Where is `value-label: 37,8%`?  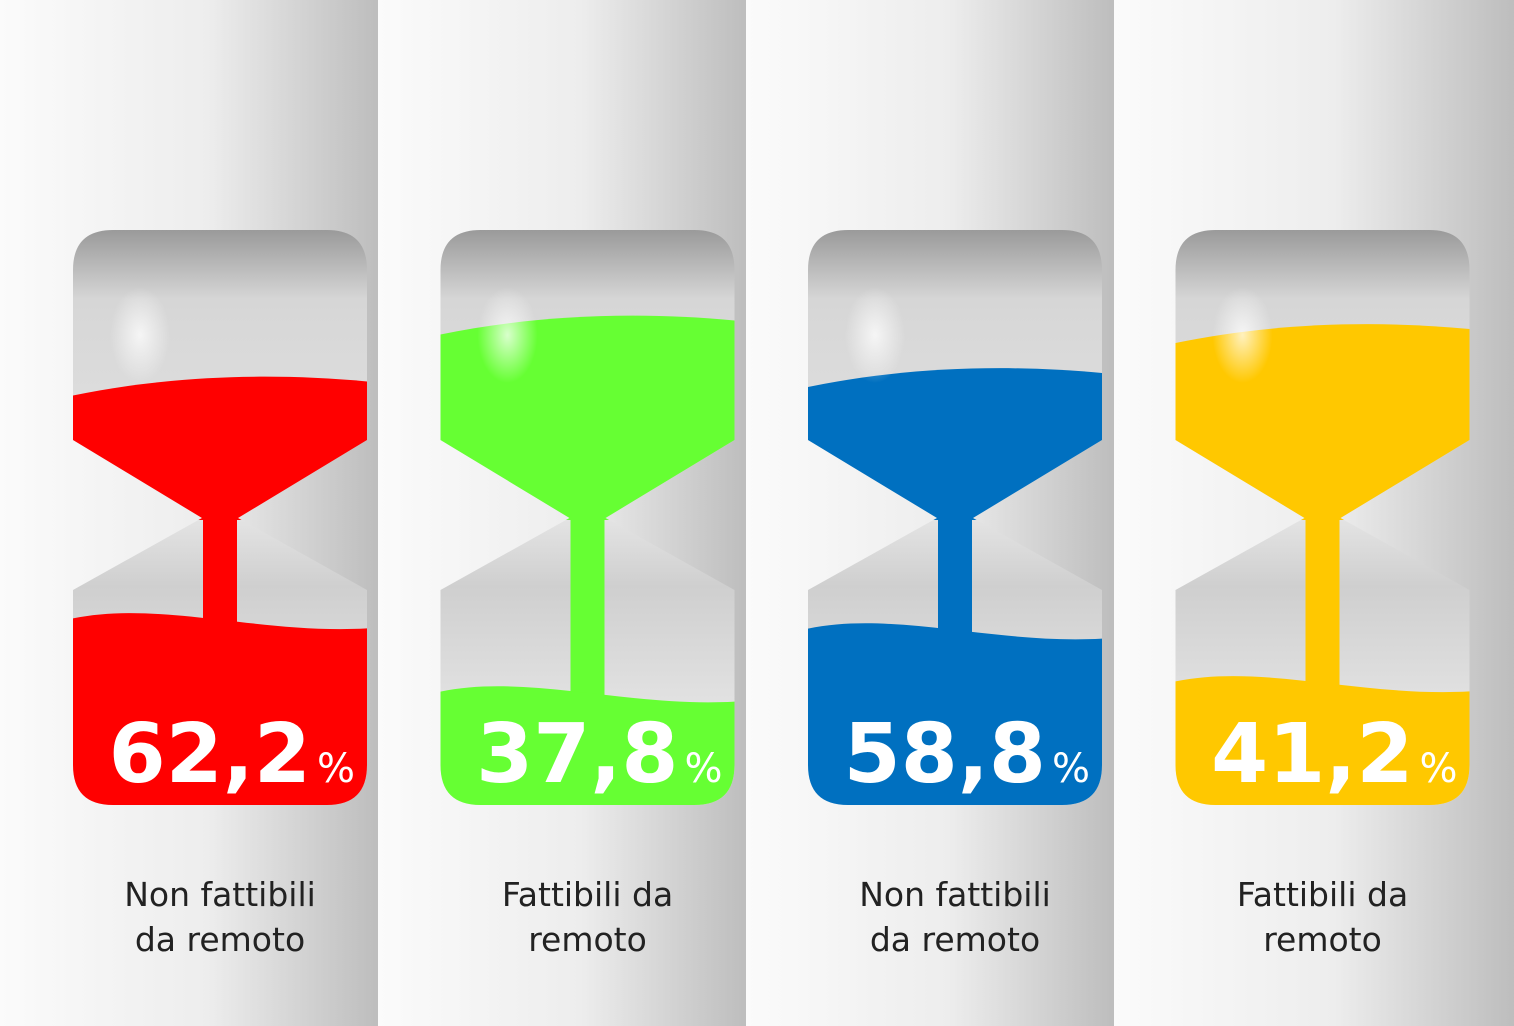
value-label: 37,8% is located at coordinates (599, 754).